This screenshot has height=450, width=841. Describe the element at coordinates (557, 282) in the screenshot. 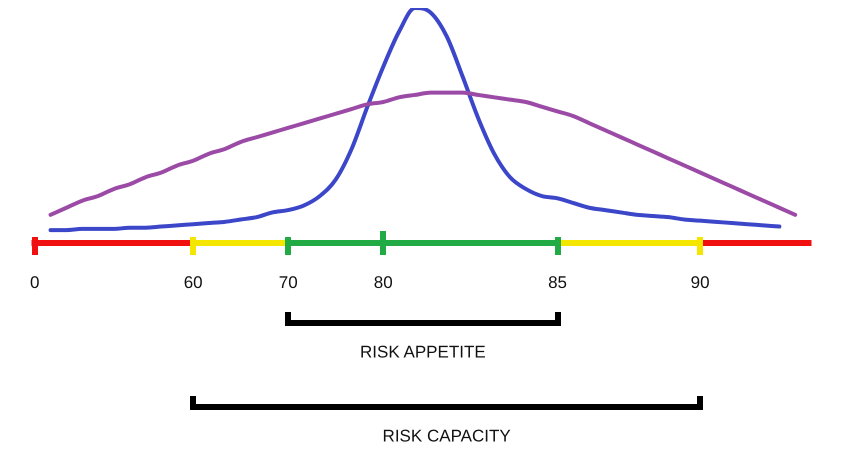

I see `x-tick-label: 85` at that location.